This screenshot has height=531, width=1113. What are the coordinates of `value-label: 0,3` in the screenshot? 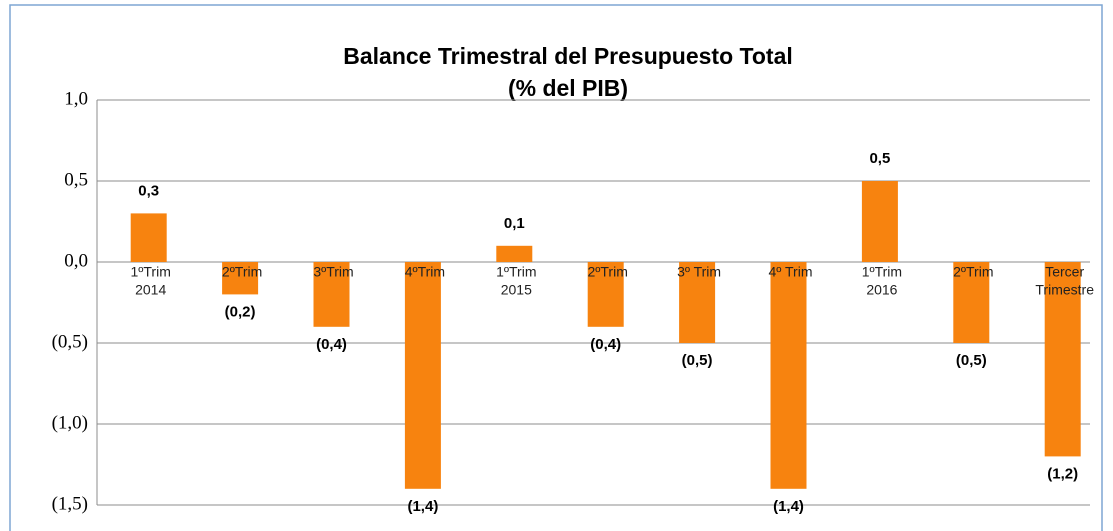 It's located at (148, 190).